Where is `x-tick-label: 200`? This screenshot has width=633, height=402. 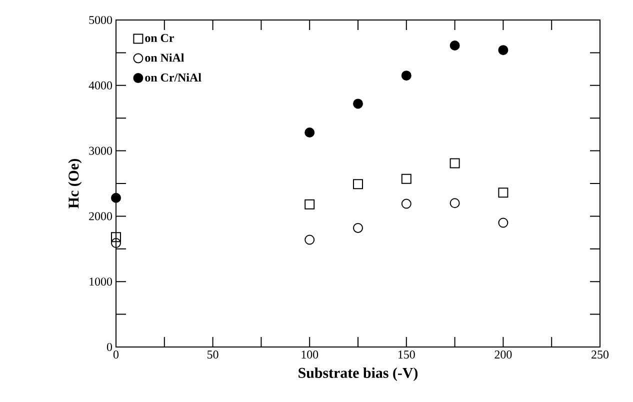 x-tick-label: 200 is located at coordinates (503, 354).